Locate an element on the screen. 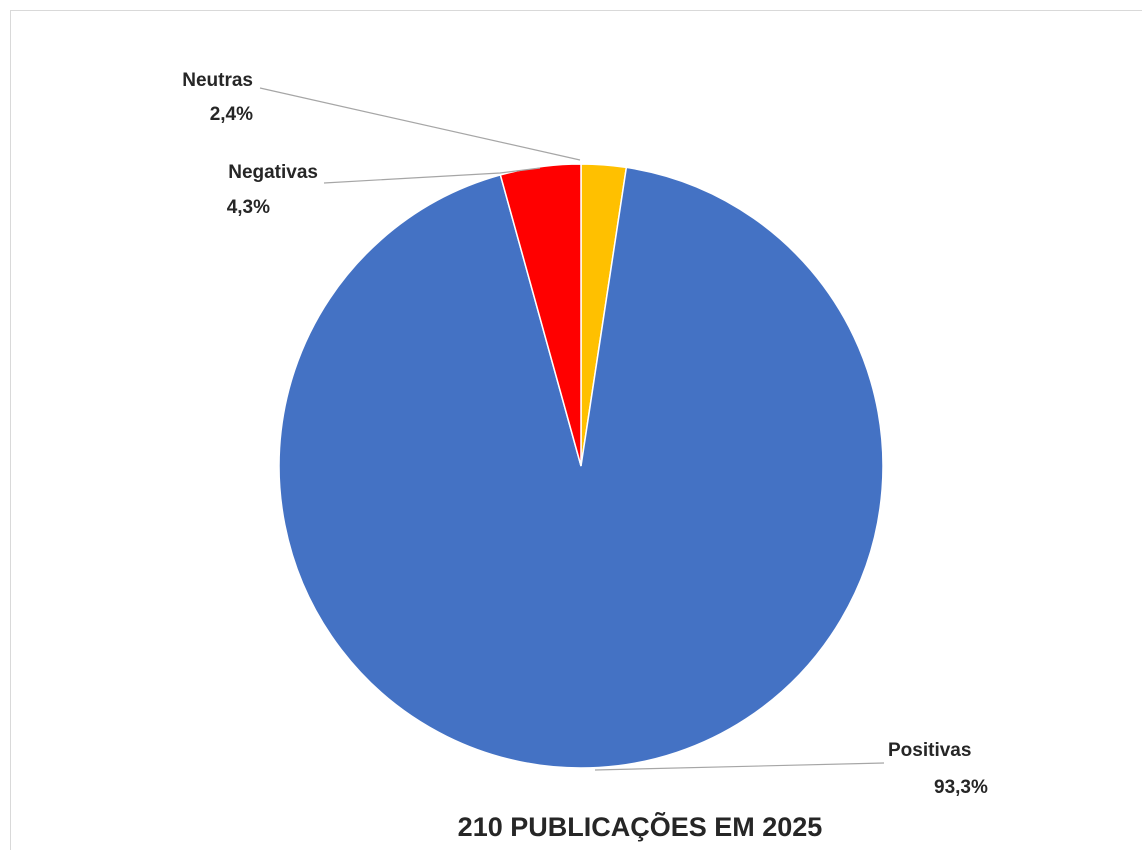 The image size is (1142, 850). slice-value-neutras: 2,4% is located at coordinates (231, 114).